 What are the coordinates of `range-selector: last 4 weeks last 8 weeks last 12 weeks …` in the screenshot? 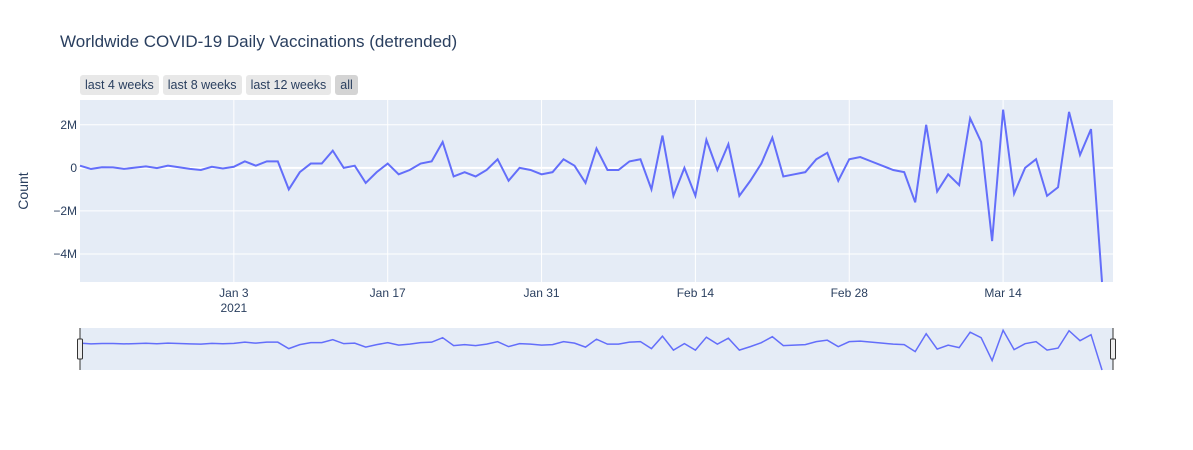 It's located at (219, 85).